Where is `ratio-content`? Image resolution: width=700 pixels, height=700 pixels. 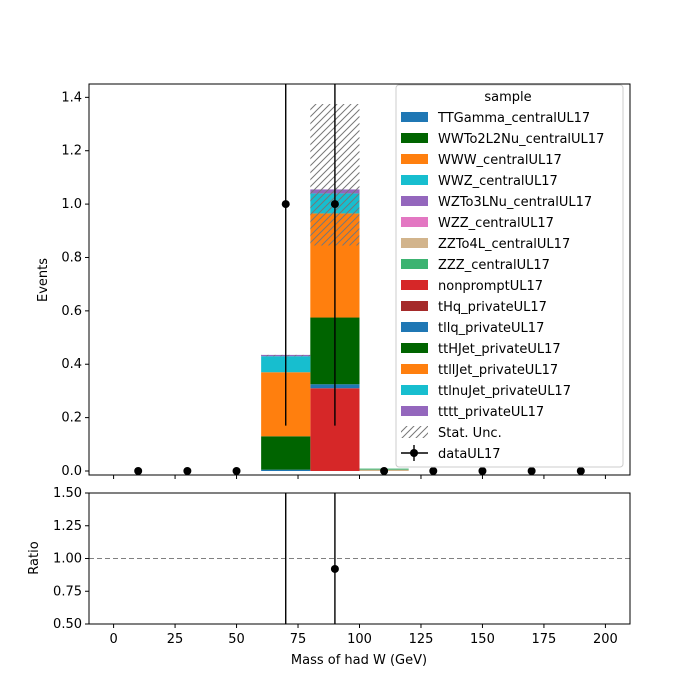
ratio-content is located at coordinates (359, 558).